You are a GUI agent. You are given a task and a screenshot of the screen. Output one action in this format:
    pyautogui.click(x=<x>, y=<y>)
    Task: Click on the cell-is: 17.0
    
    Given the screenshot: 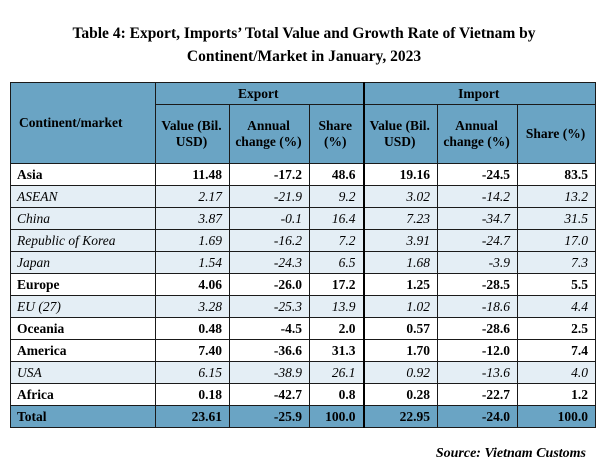 What is the action you would take?
    pyautogui.click(x=557, y=240)
    